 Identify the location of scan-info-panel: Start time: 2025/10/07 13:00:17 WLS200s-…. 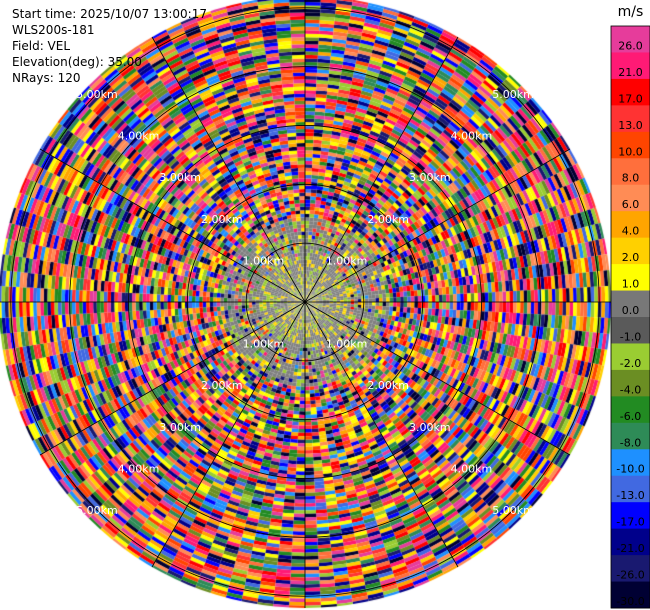
(109, 46).